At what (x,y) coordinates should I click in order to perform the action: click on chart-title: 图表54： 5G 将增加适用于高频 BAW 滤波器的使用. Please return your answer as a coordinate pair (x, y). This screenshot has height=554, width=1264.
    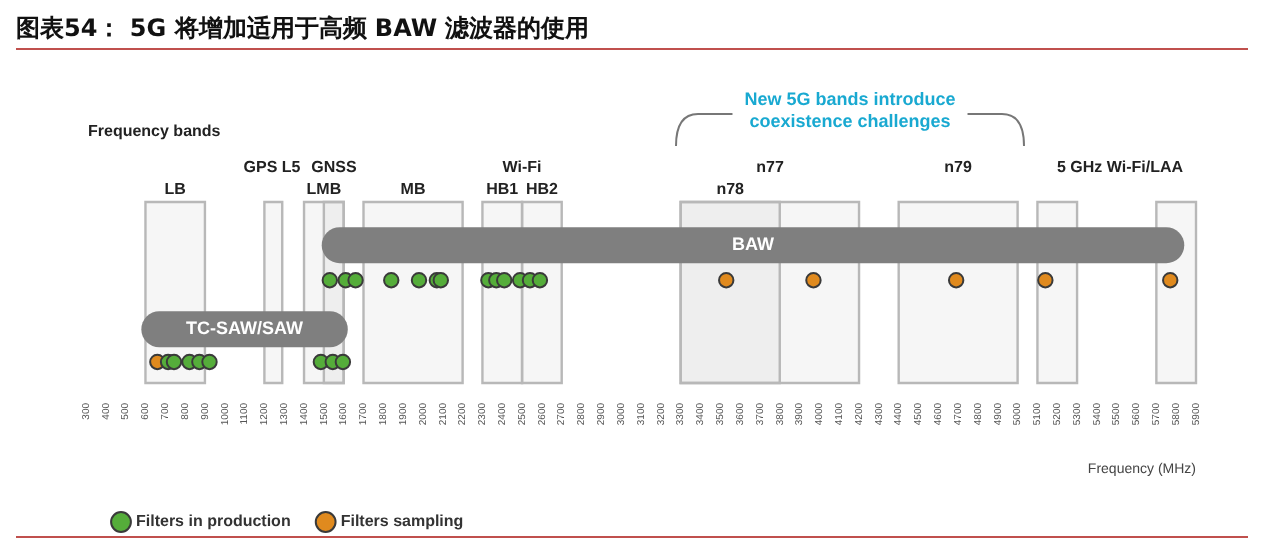
    Looking at the image, I should click on (632, 29).